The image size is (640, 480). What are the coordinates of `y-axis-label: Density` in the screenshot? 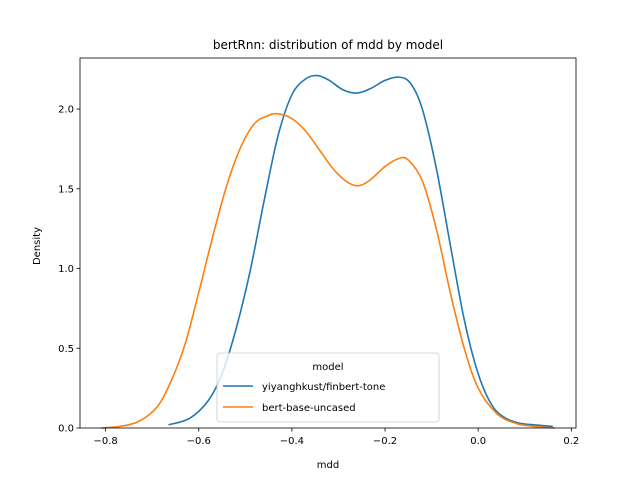 It's located at (37, 246).